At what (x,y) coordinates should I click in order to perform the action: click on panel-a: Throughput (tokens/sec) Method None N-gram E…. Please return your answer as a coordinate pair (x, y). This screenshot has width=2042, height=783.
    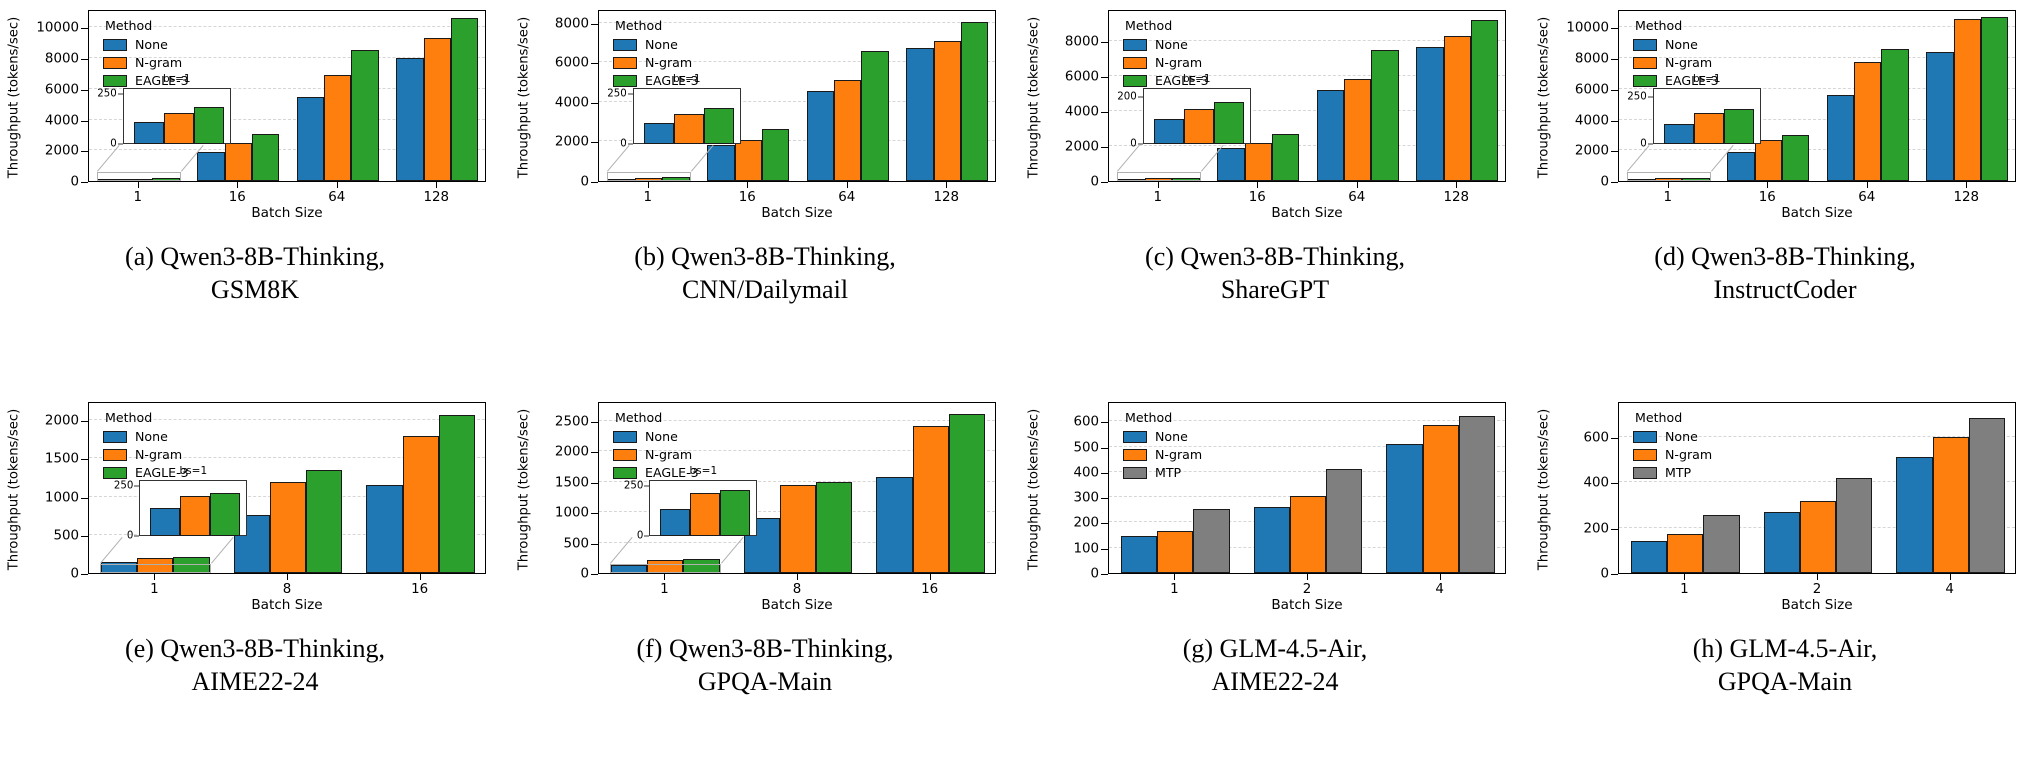
    Looking at the image, I should click on (255, 195).